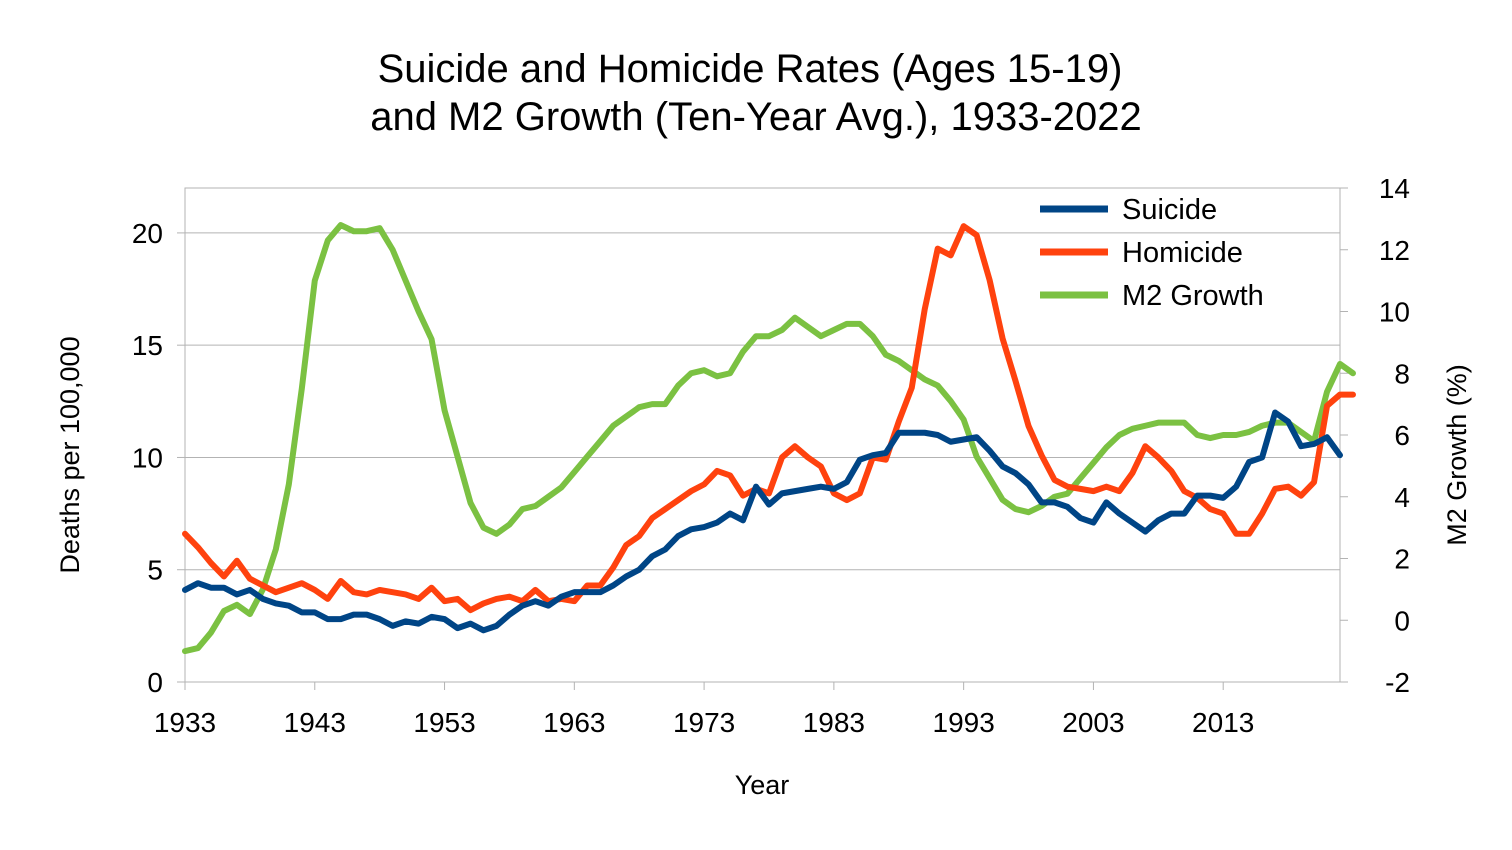 The width and height of the screenshot is (1512, 850). What do you see at coordinates (1375, 435) in the screenshot?
I see `y-axis-right: -2 0 2 4 6 8 10 12 14` at bounding box center [1375, 435].